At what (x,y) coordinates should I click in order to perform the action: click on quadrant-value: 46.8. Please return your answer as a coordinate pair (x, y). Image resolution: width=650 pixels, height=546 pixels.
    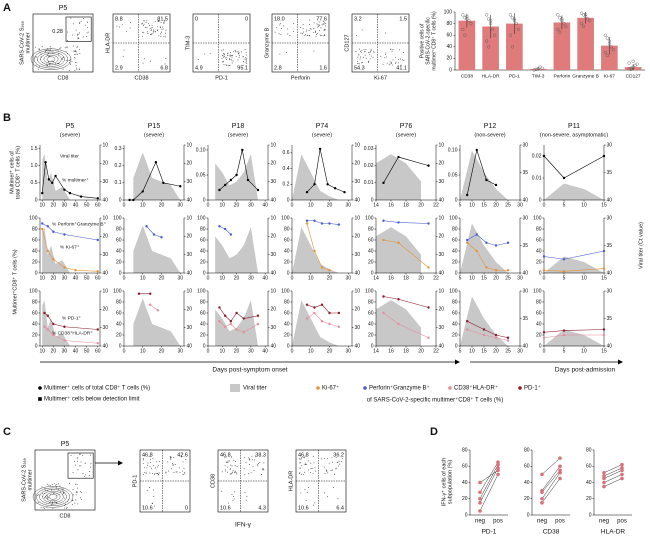
    Looking at the image, I should click on (303, 455).